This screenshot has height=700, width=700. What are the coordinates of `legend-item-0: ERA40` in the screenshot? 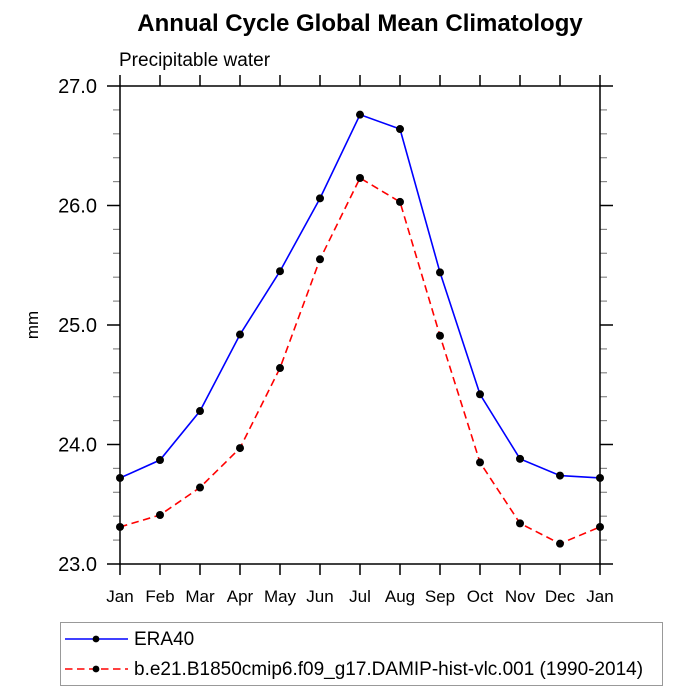 It's located at (361, 639).